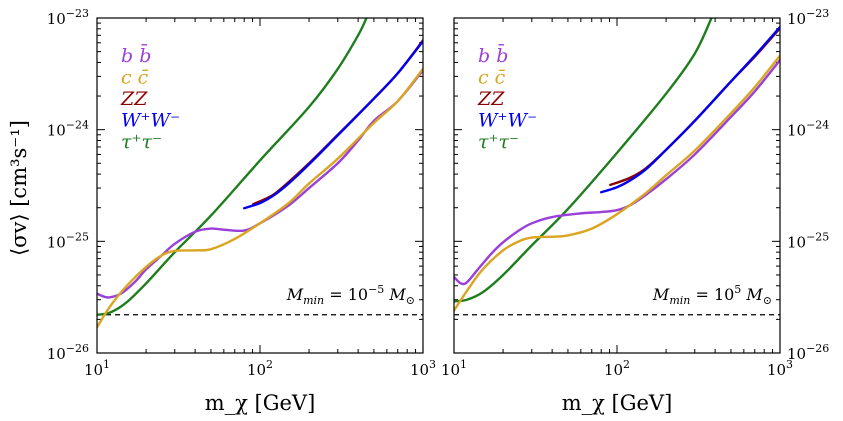 This screenshot has height=421, width=843. What do you see at coordinates (350, 295) in the screenshot?
I see `mmin-annotation: Mmin = 10−5 M⊙` at bounding box center [350, 295].